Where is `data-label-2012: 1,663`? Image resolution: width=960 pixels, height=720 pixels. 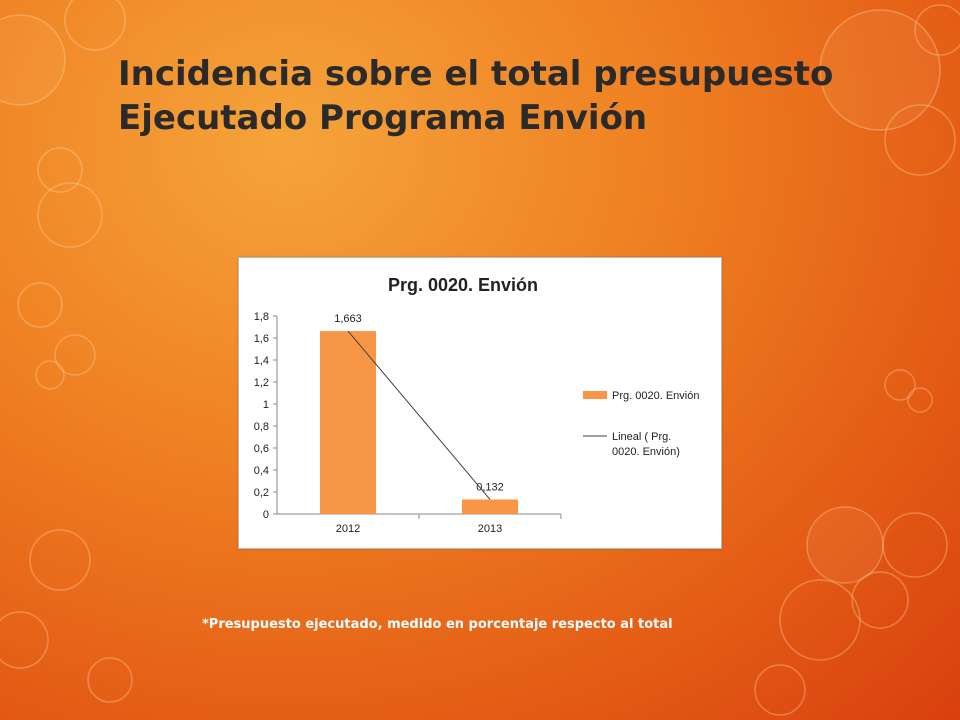
data-label-2012: 1,663 is located at coordinates (348, 319).